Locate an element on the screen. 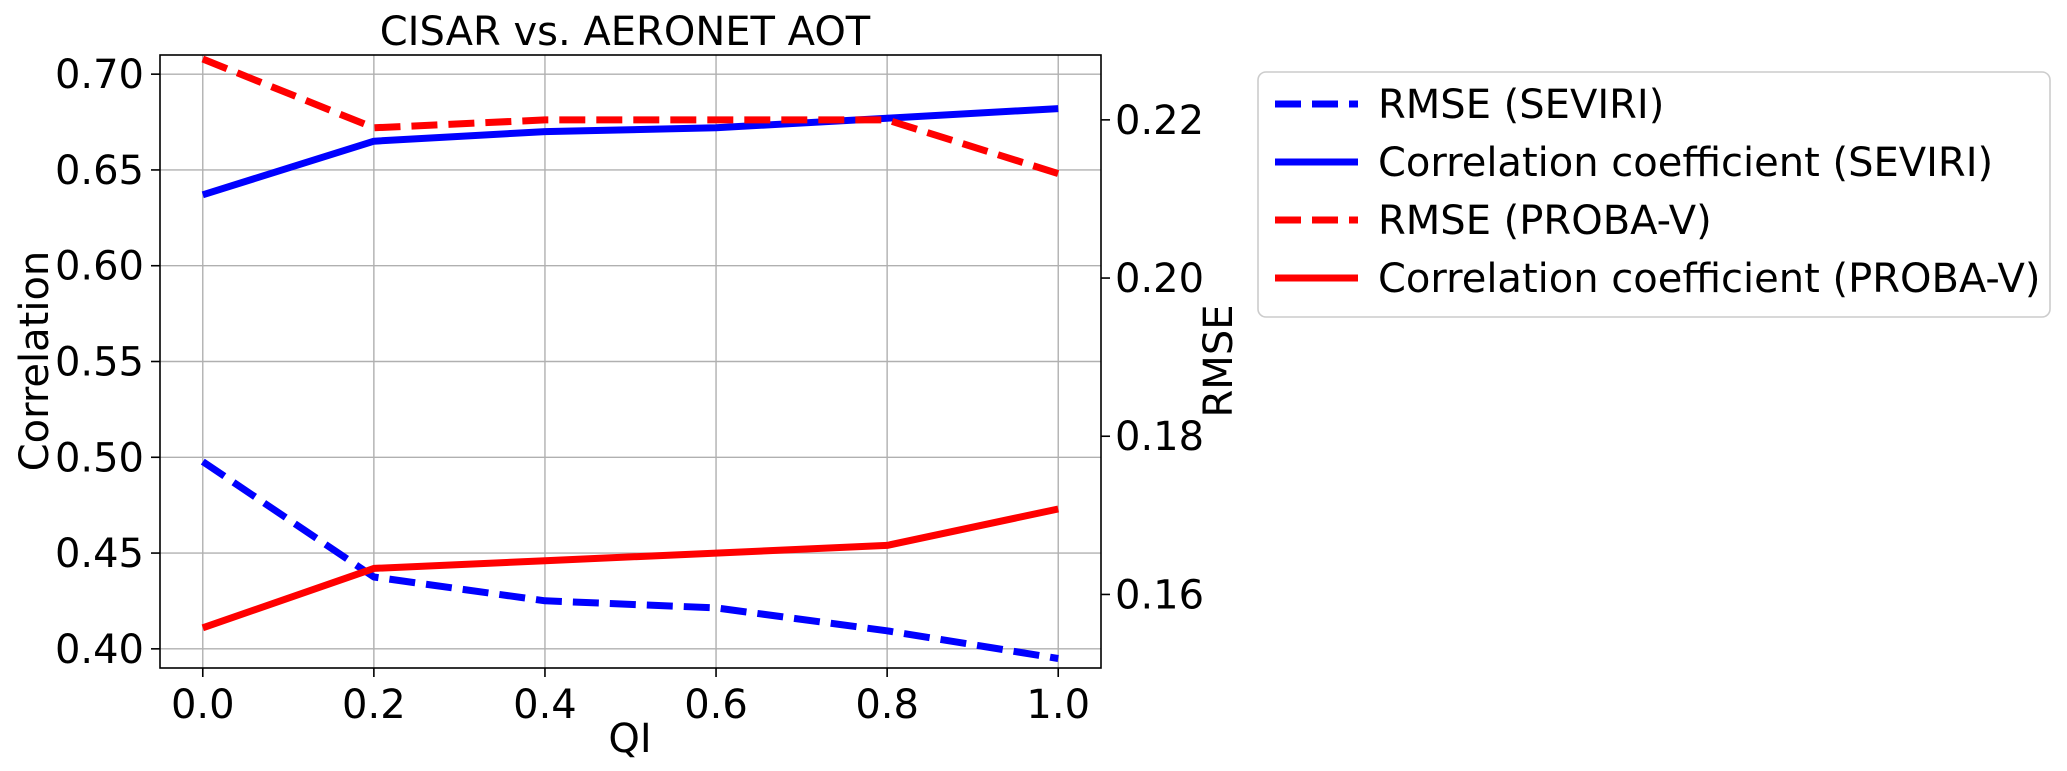 This screenshot has height=771, width=2067. x-axis-label: QI is located at coordinates (629, 739).